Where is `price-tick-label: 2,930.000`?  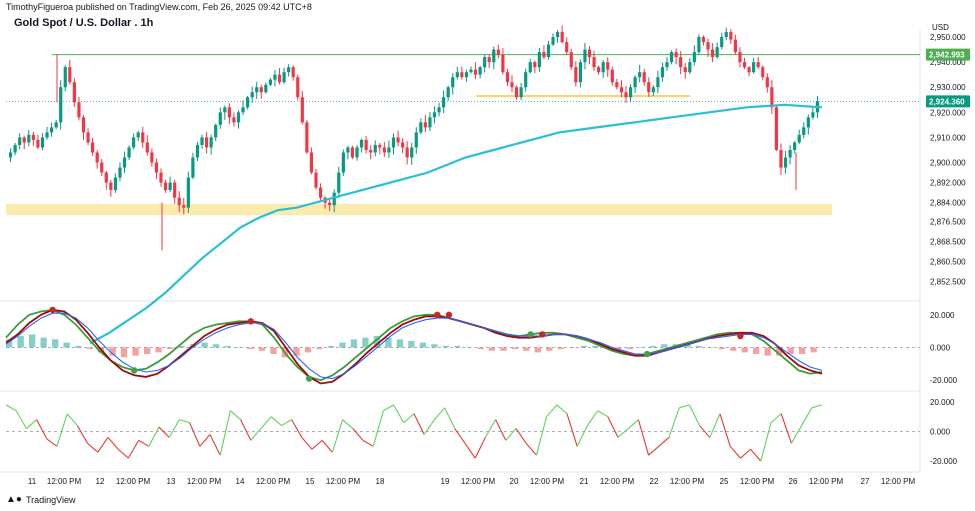
price-tick-label: 2,930.000 is located at coordinates (948, 87).